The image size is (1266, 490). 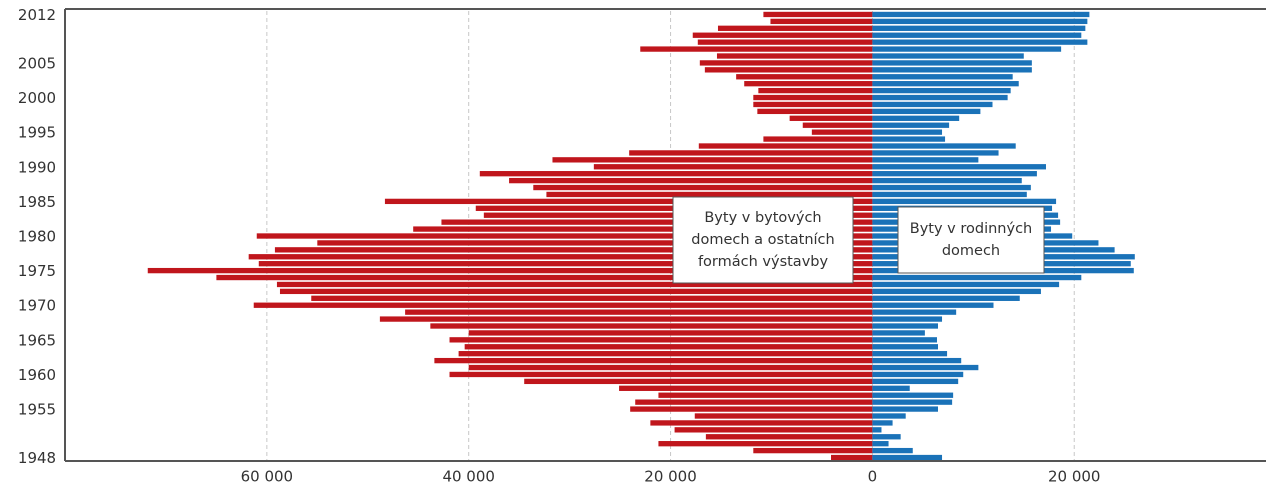 What do you see at coordinates (37, 340) in the screenshot?
I see `y-tick-label: 1965` at bounding box center [37, 340].